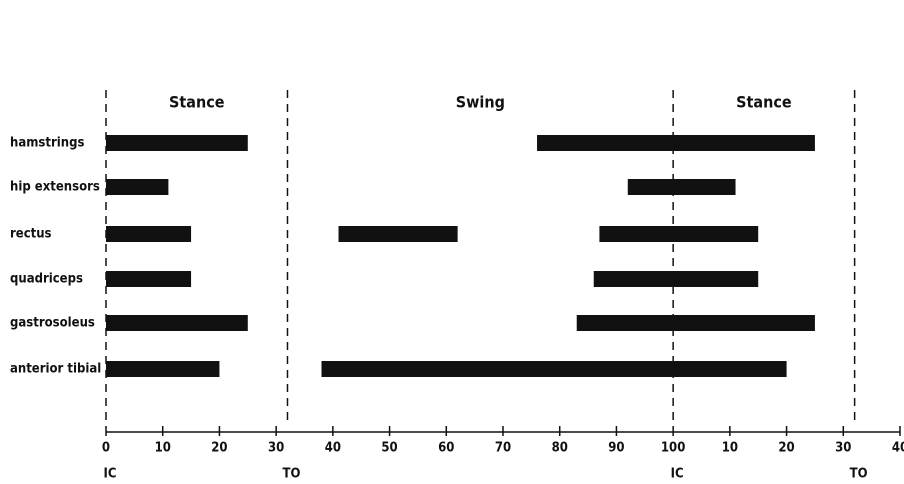 This screenshot has width=904, height=484. I want to click on x-tick-label: 90, so click(616, 448).